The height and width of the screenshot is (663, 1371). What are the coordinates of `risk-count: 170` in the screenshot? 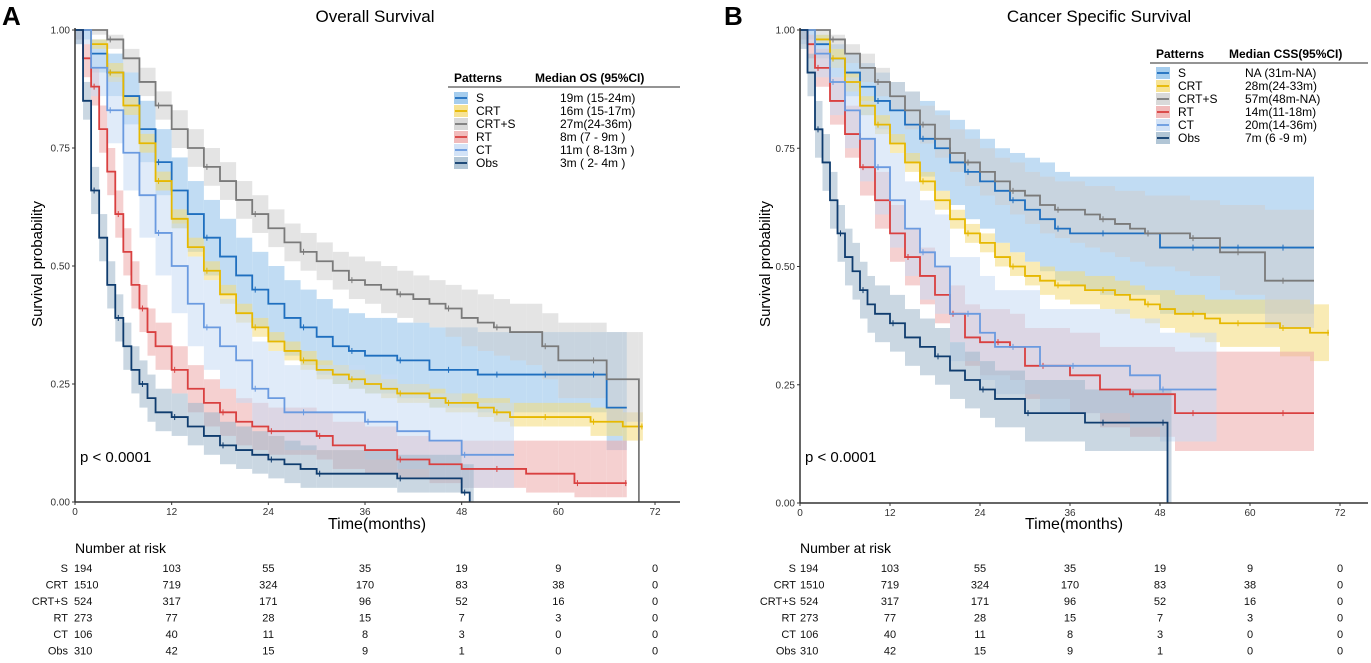 It's located at (365, 586).